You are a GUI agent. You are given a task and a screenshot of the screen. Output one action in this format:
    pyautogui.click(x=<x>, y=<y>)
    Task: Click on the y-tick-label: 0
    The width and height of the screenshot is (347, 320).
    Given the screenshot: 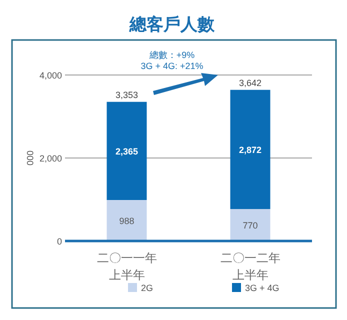 What is the action you would take?
    pyautogui.click(x=59, y=241)
    